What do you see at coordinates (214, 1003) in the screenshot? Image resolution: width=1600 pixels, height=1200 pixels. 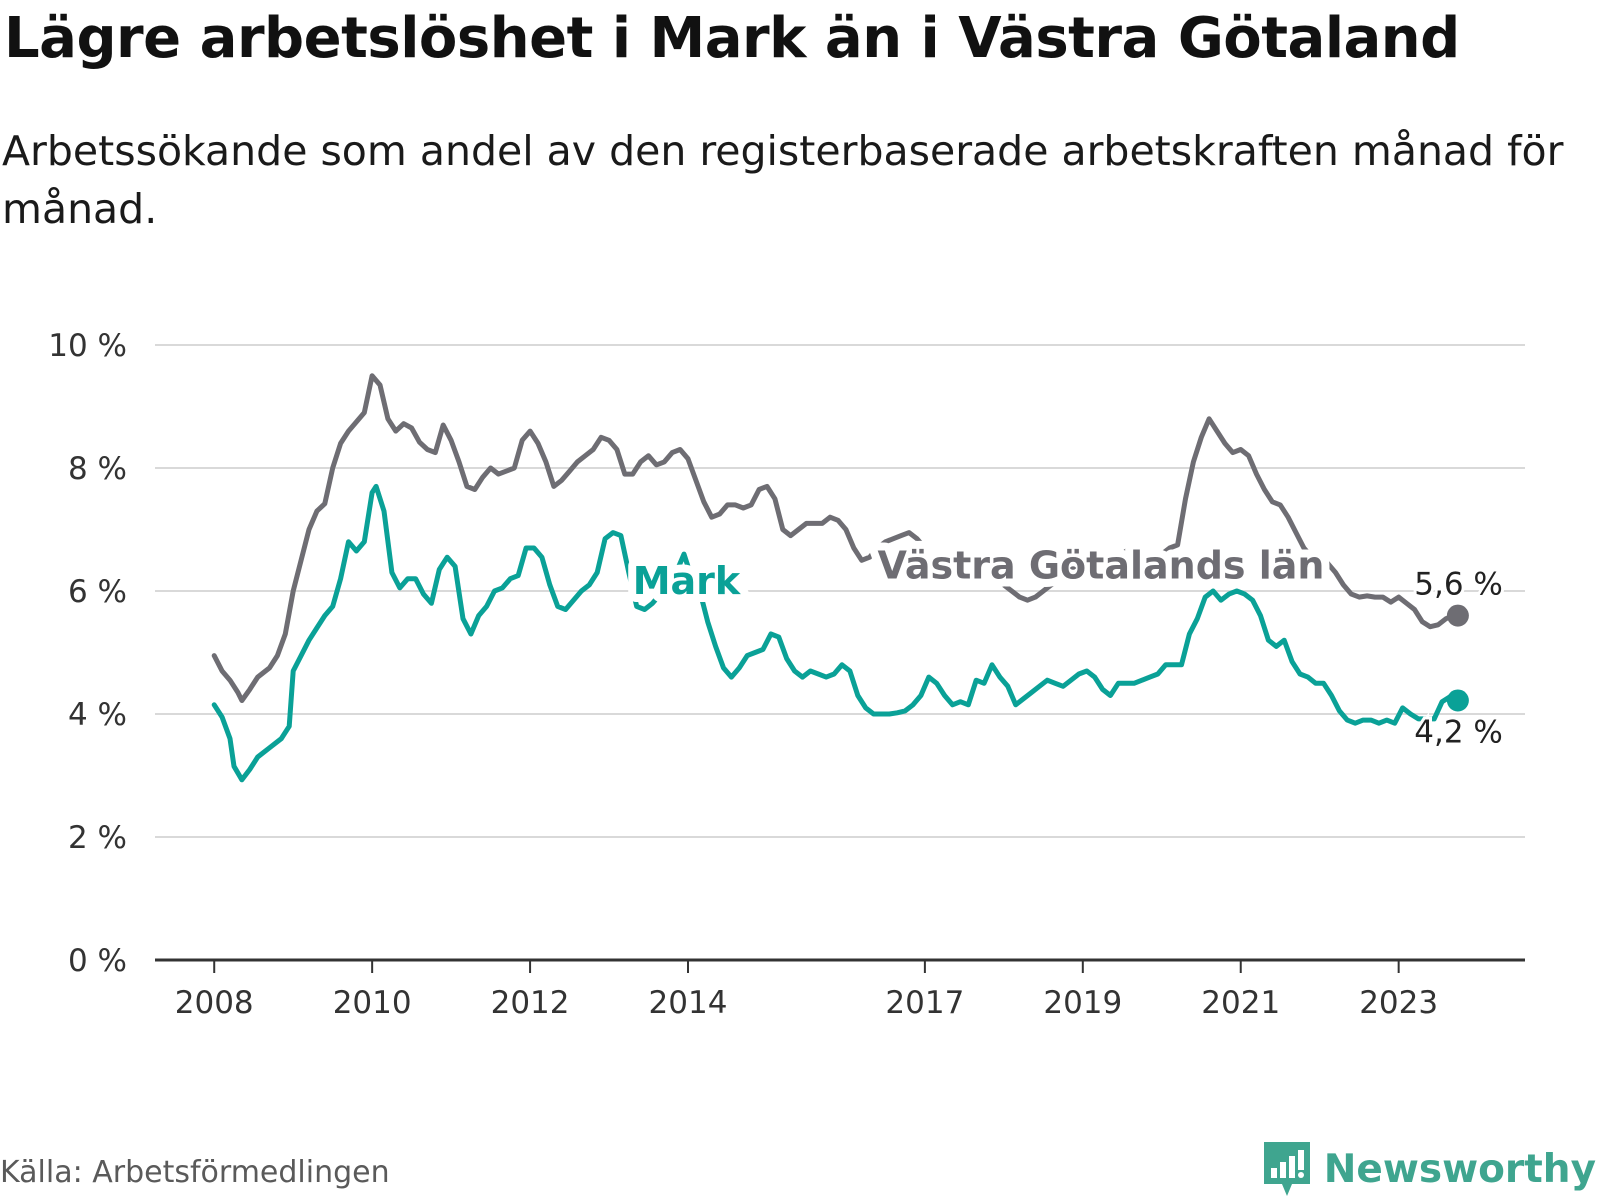 I see `x-tick-label: 2008` at bounding box center [214, 1003].